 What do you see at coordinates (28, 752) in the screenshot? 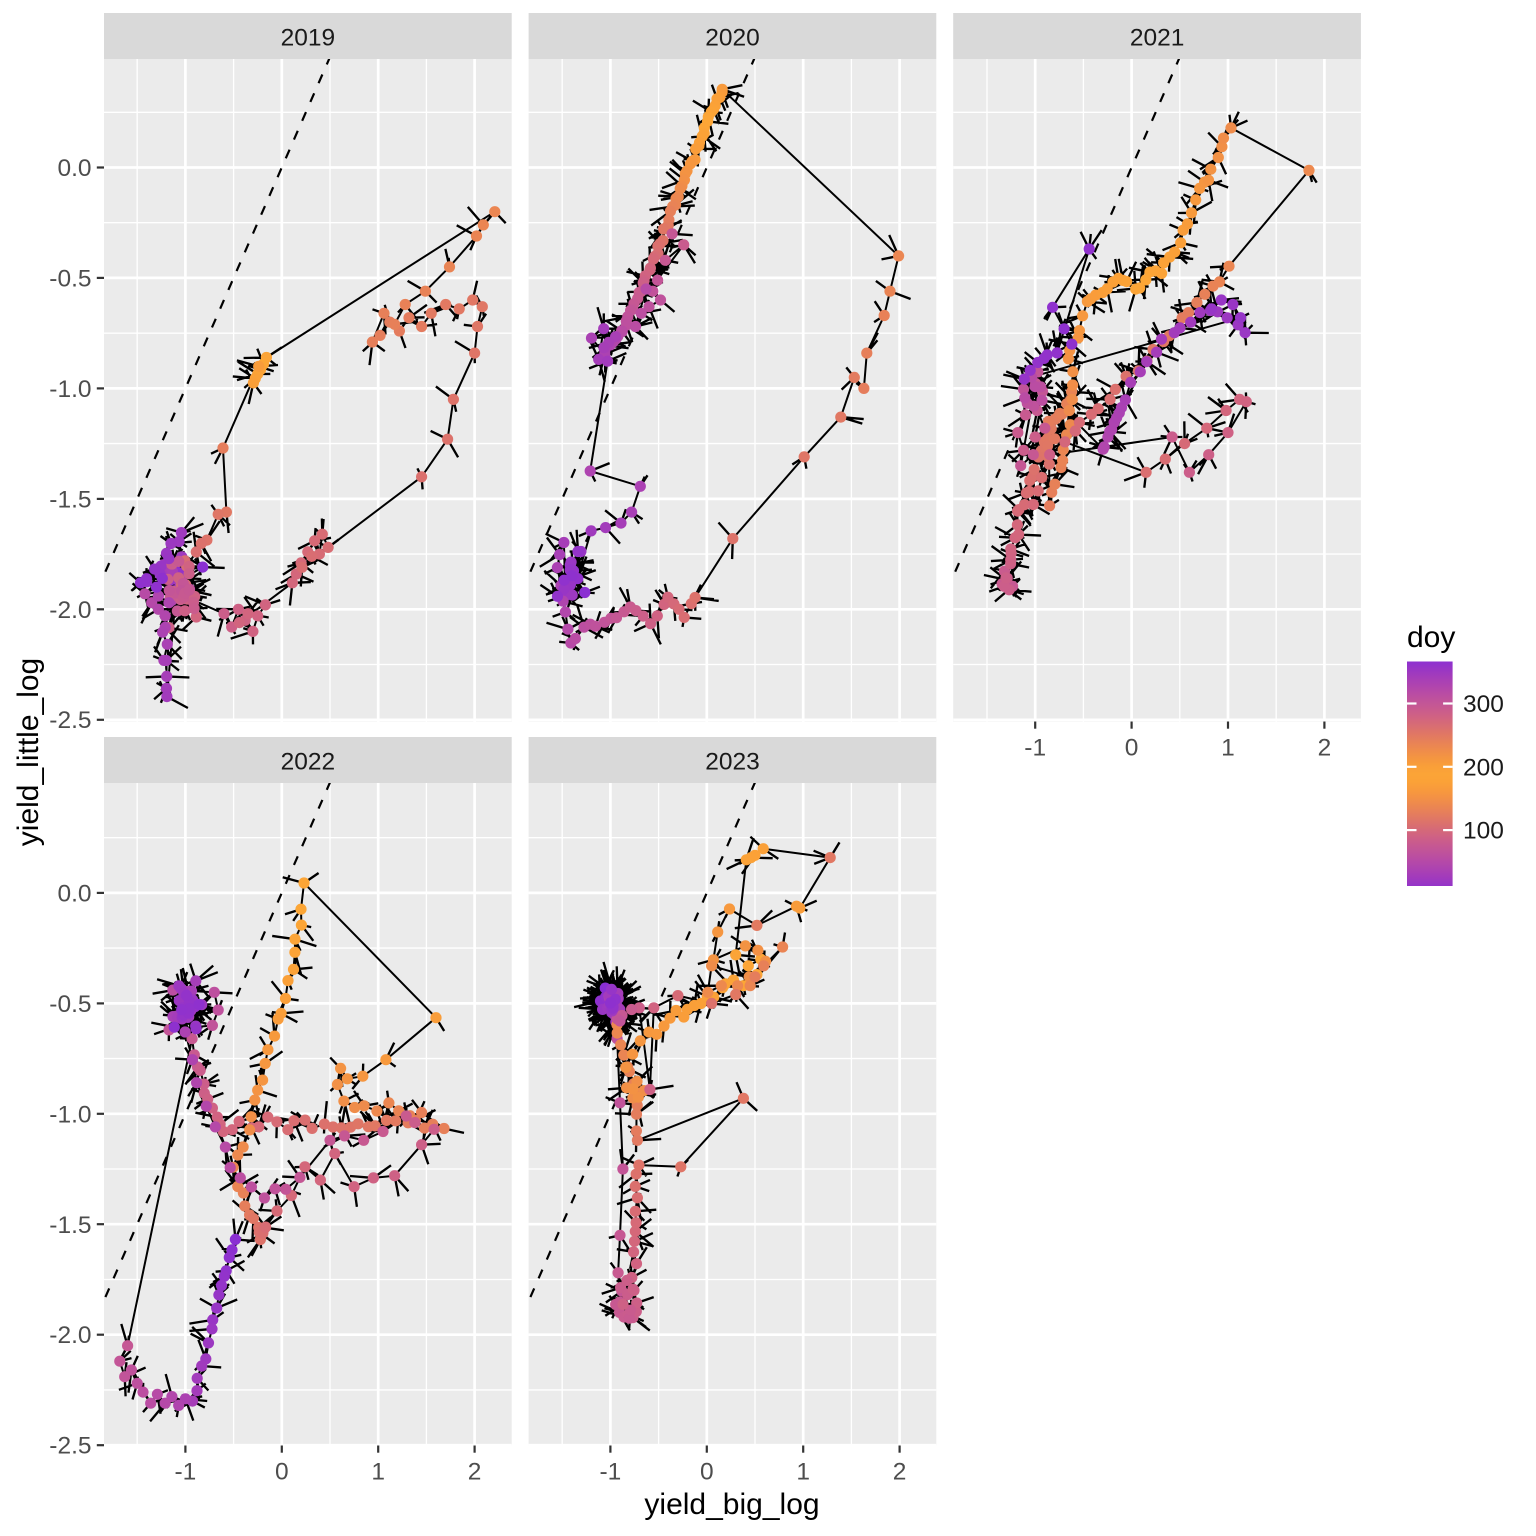
I see `svg-text: yield_little_log` at bounding box center [28, 752].